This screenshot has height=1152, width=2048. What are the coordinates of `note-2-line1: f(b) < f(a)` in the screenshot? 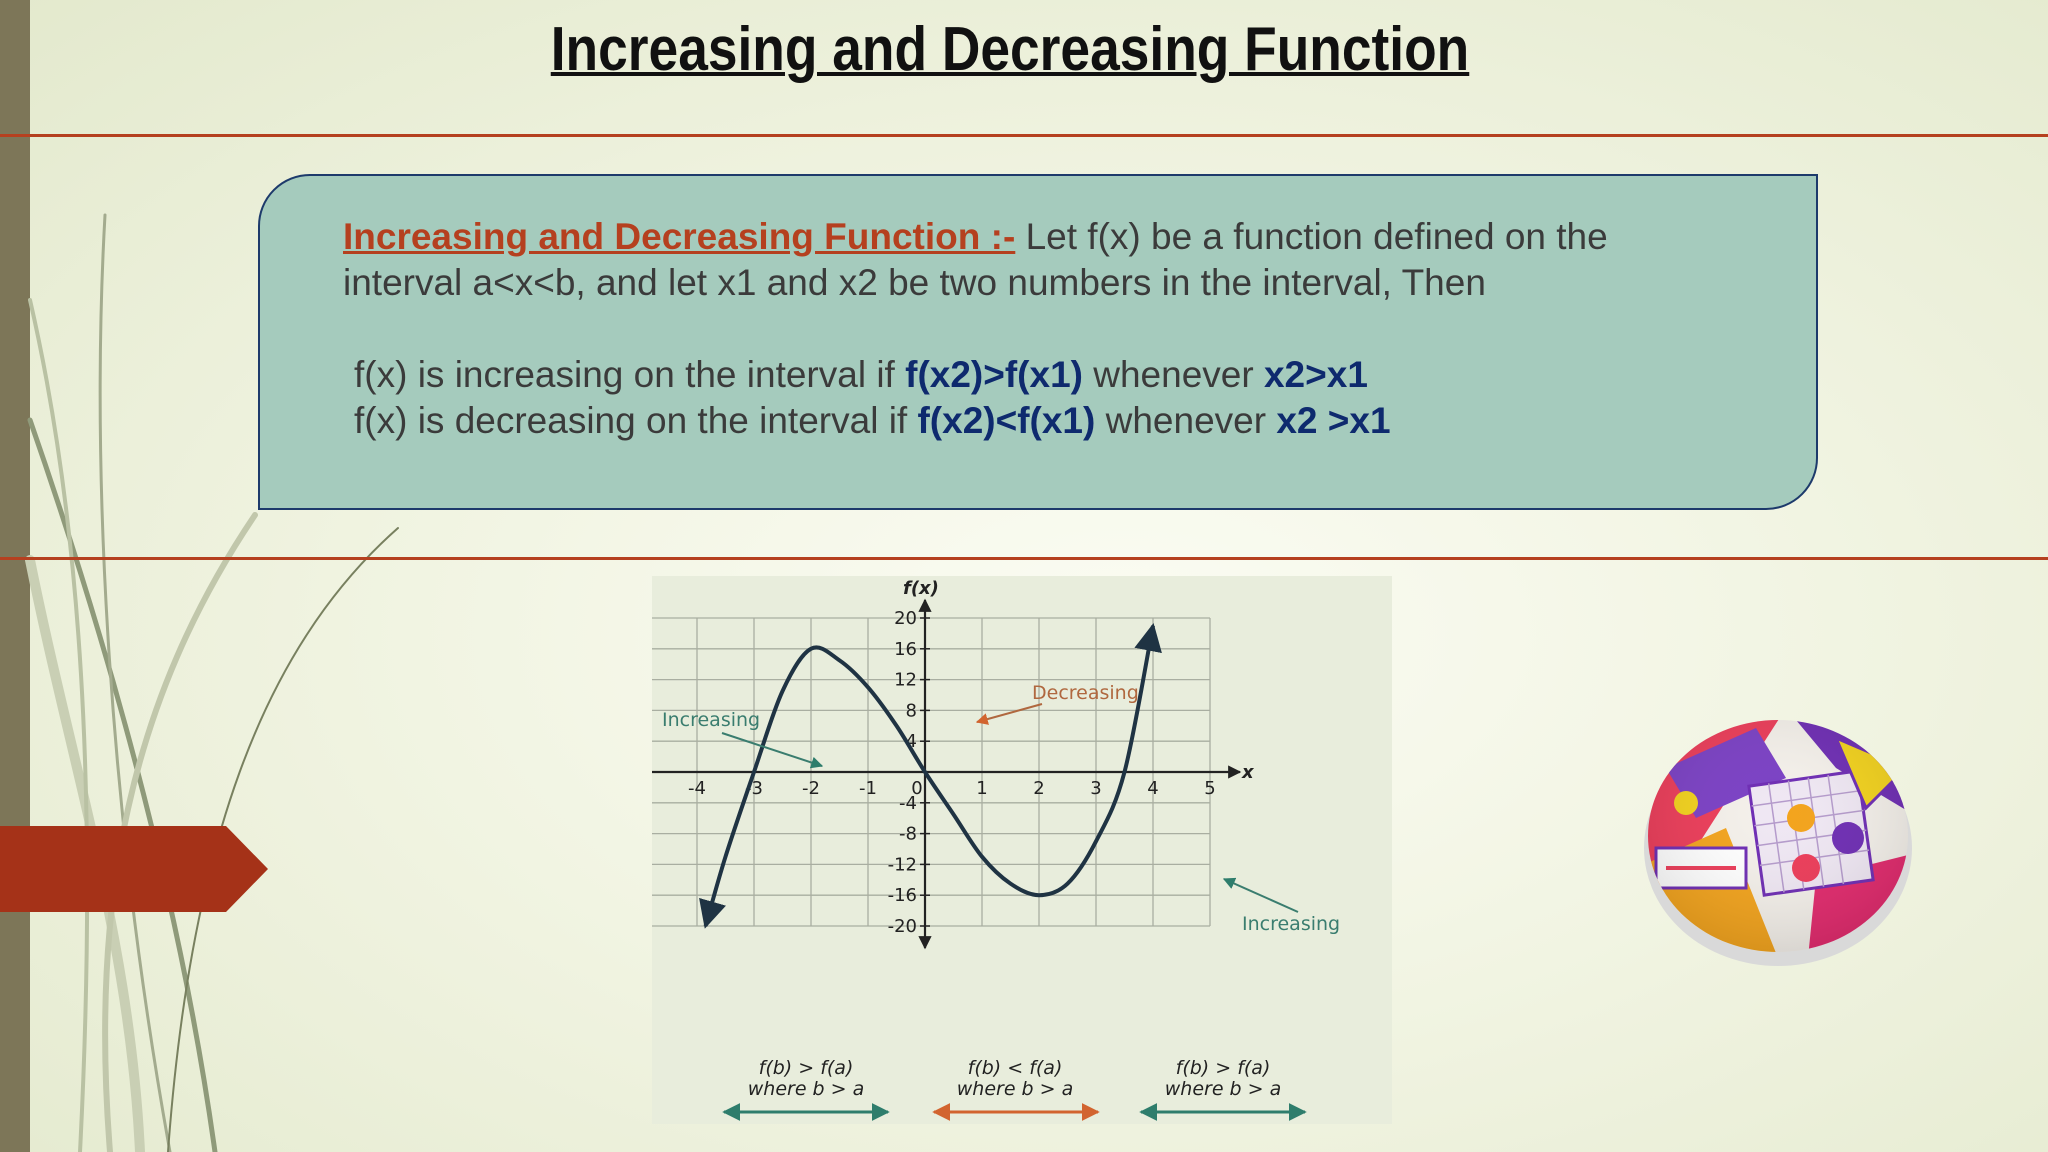 It's located at (1015, 1068).